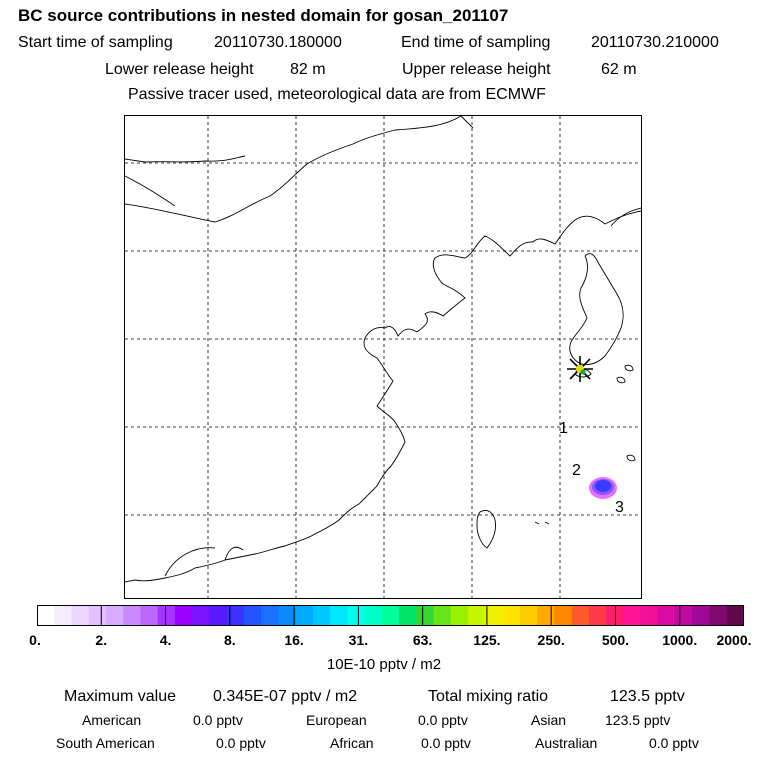 This screenshot has width=768, height=768. What do you see at coordinates (293, 169) in the screenshot?
I see `mongolia-border` at bounding box center [293, 169].